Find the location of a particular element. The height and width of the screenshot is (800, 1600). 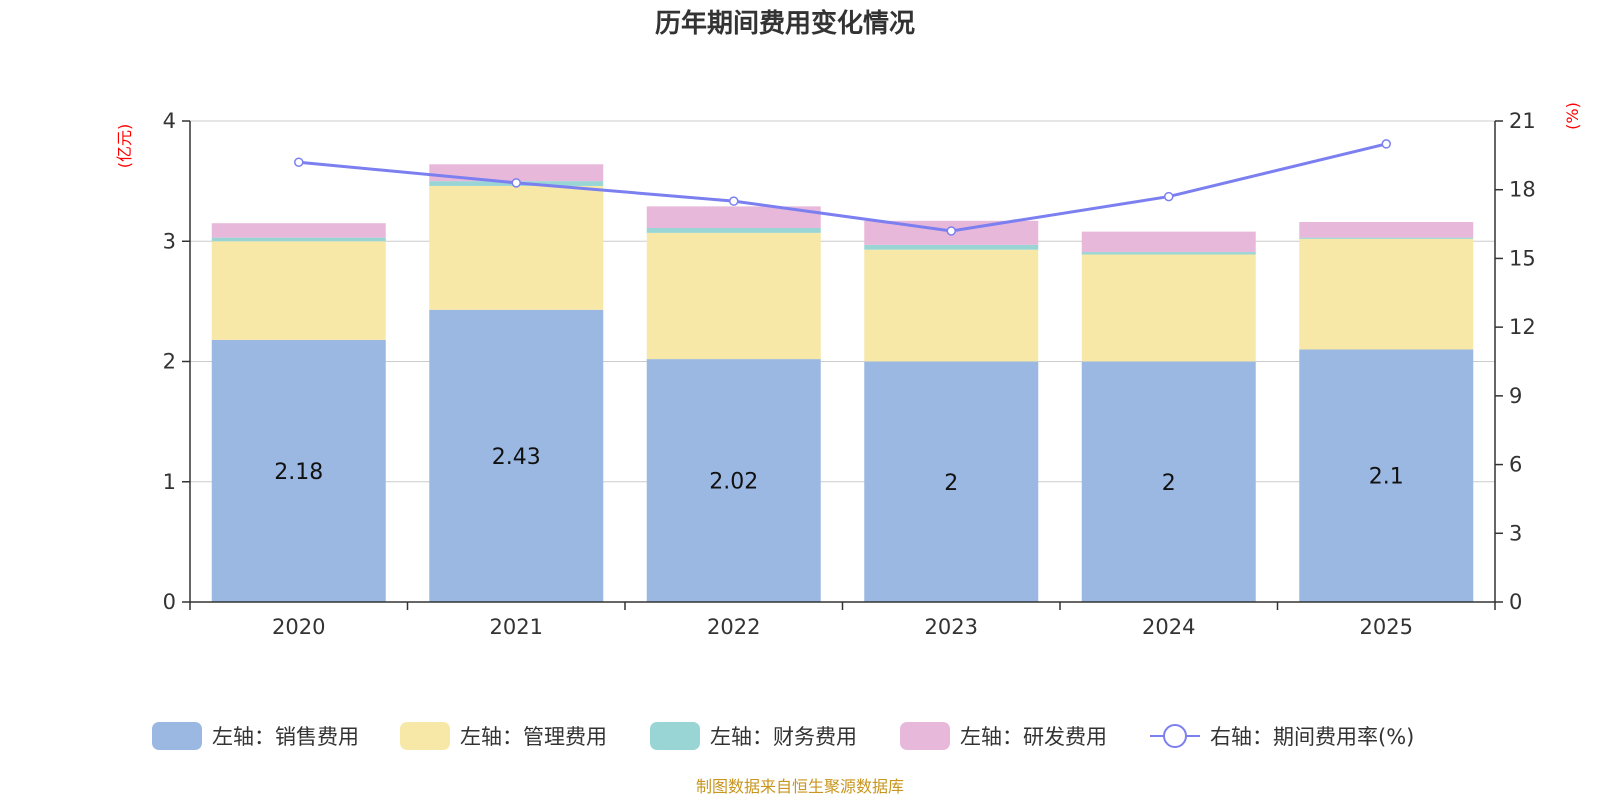

x-axis-tick-label: 2021 is located at coordinates (516, 627).